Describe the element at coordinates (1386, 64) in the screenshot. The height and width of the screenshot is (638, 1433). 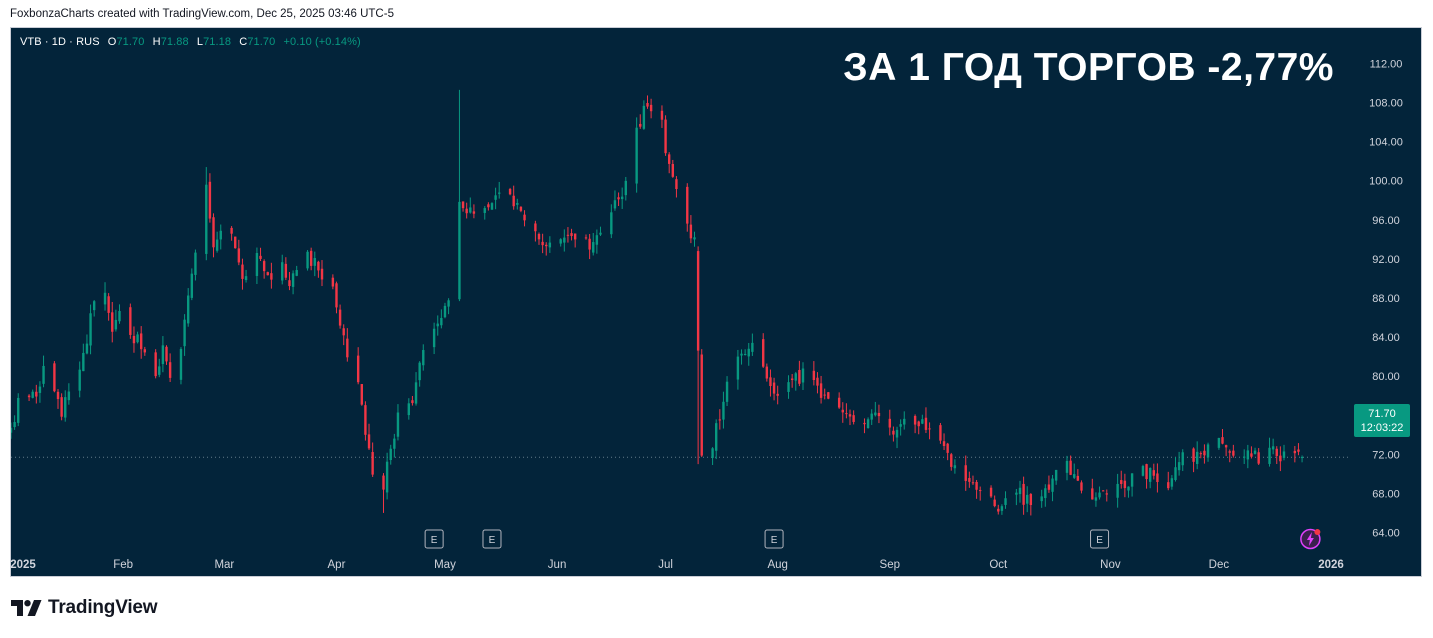
I see `price-tick-label: 112.00` at that location.